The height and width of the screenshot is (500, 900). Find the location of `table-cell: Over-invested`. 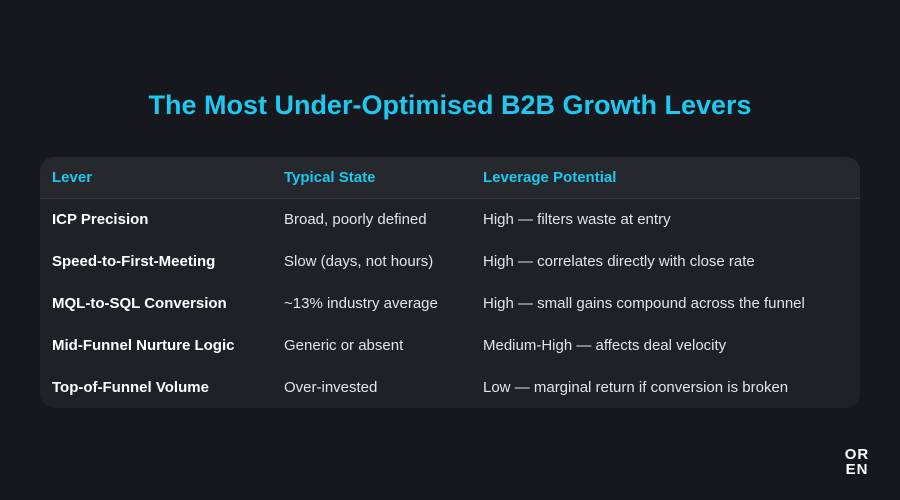

table-cell: Over-invested is located at coordinates (331, 387).